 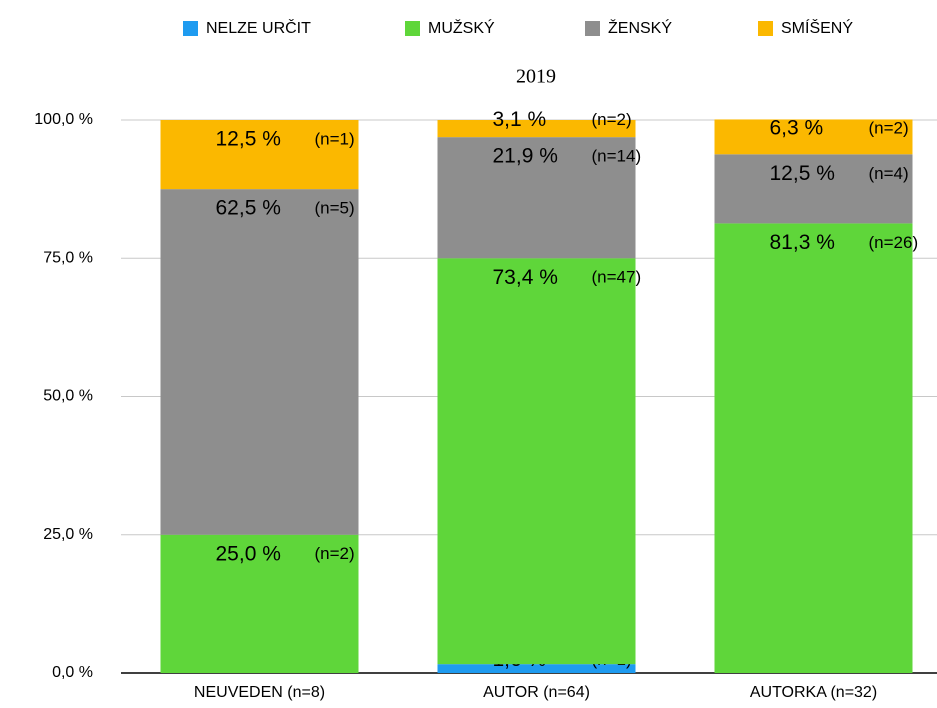 I want to click on count-label: (n=5), so click(x=335, y=208).